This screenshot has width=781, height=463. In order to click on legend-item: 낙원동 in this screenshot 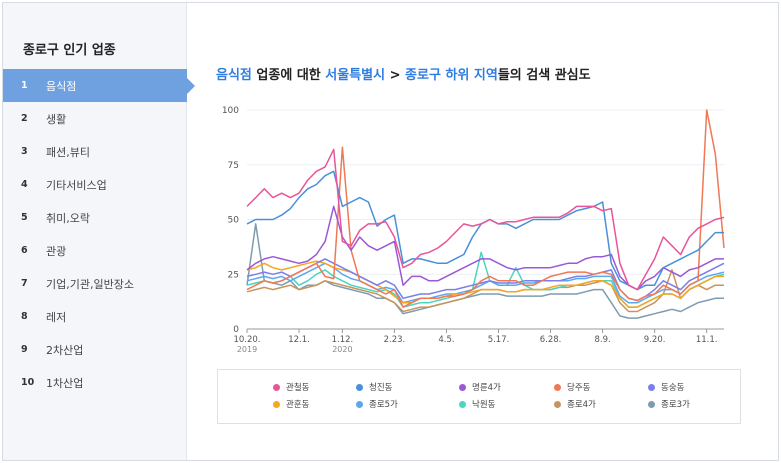, I will do `click(477, 404)`.